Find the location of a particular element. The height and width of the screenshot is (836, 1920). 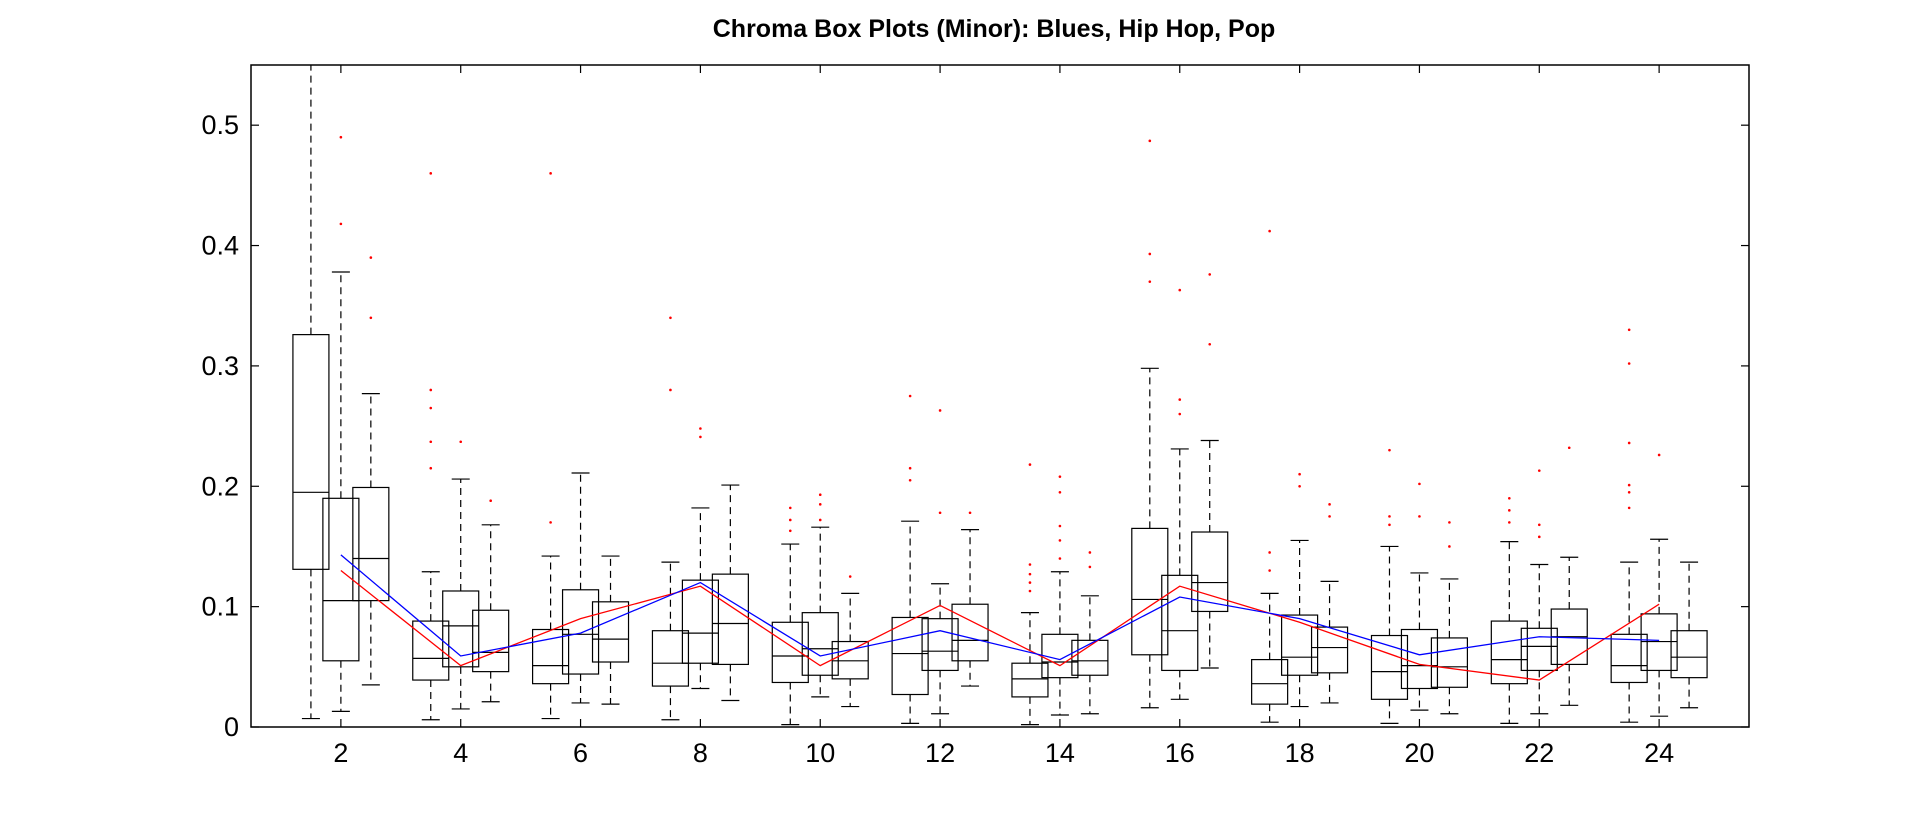

x-tick-label: 16 is located at coordinates (1180, 753).